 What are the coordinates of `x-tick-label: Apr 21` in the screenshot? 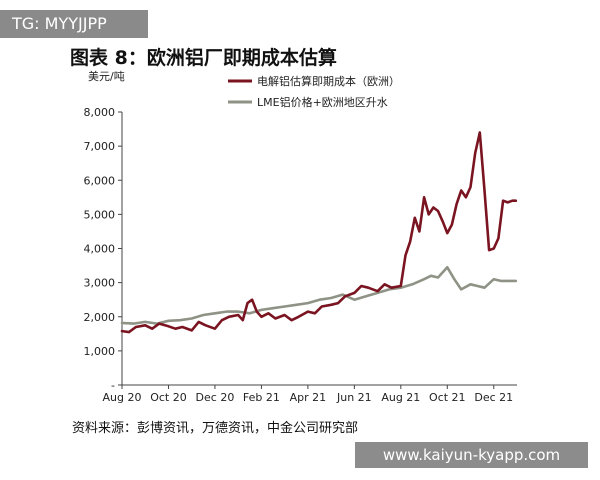 It's located at (308, 397).